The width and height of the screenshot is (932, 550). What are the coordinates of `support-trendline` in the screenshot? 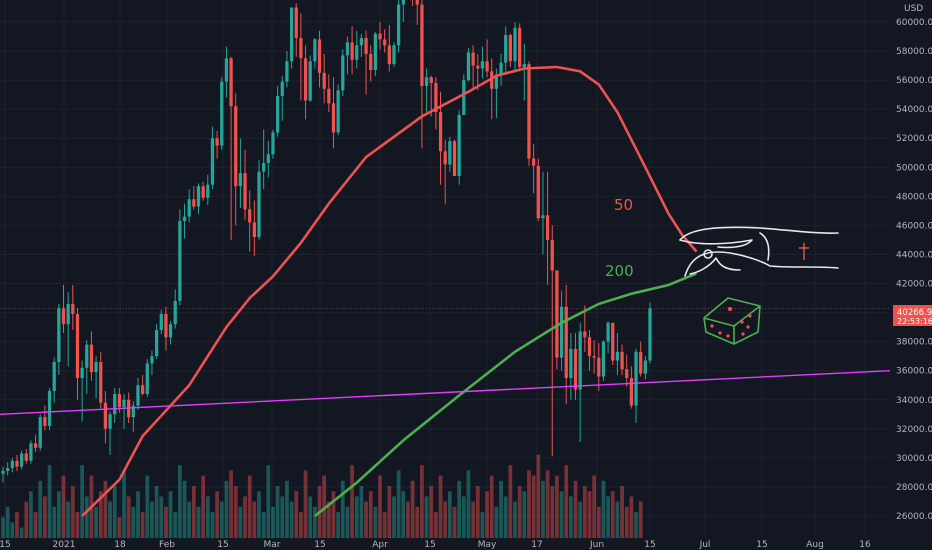 It's located at (445, 392).